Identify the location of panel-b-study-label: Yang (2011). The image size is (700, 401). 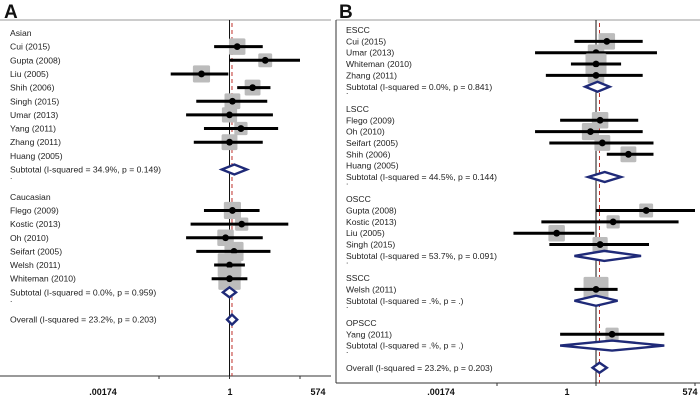
(369, 334).